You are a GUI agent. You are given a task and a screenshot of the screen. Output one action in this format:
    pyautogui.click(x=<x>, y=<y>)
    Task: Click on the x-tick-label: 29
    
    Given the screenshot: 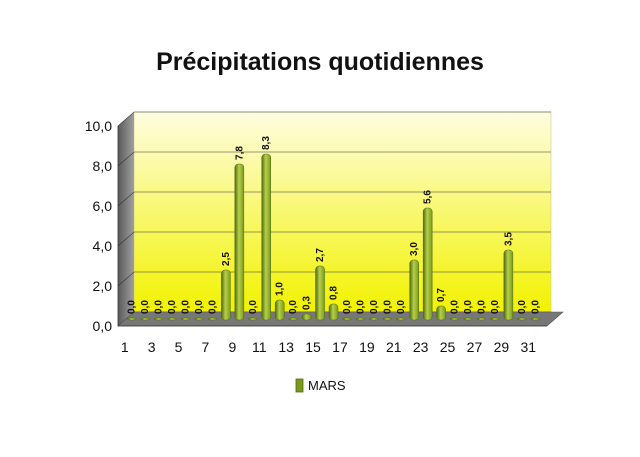 What is the action you would take?
    pyautogui.click(x=502, y=347)
    